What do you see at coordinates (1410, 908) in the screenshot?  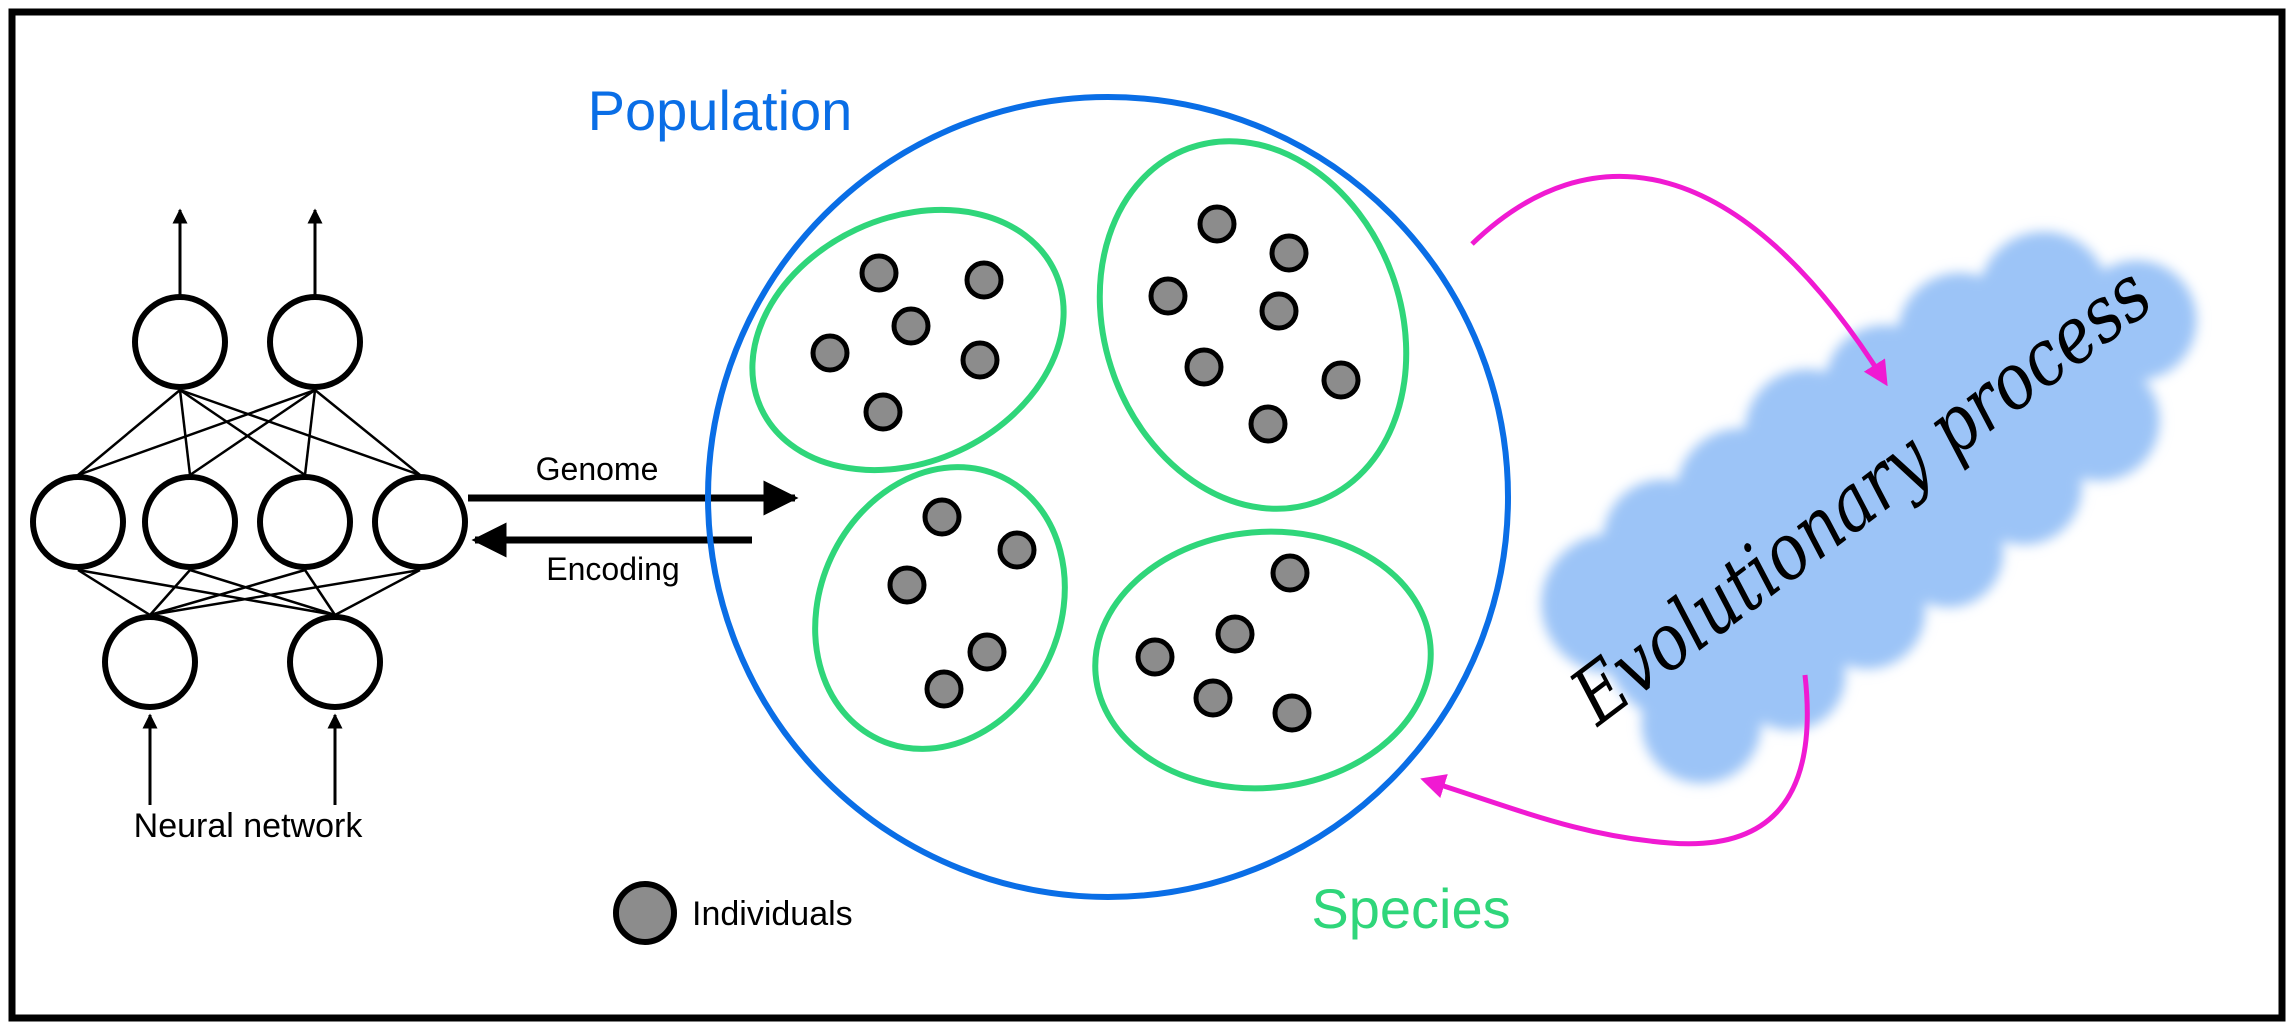 I see `species-label: Species` at bounding box center [1410, 908].